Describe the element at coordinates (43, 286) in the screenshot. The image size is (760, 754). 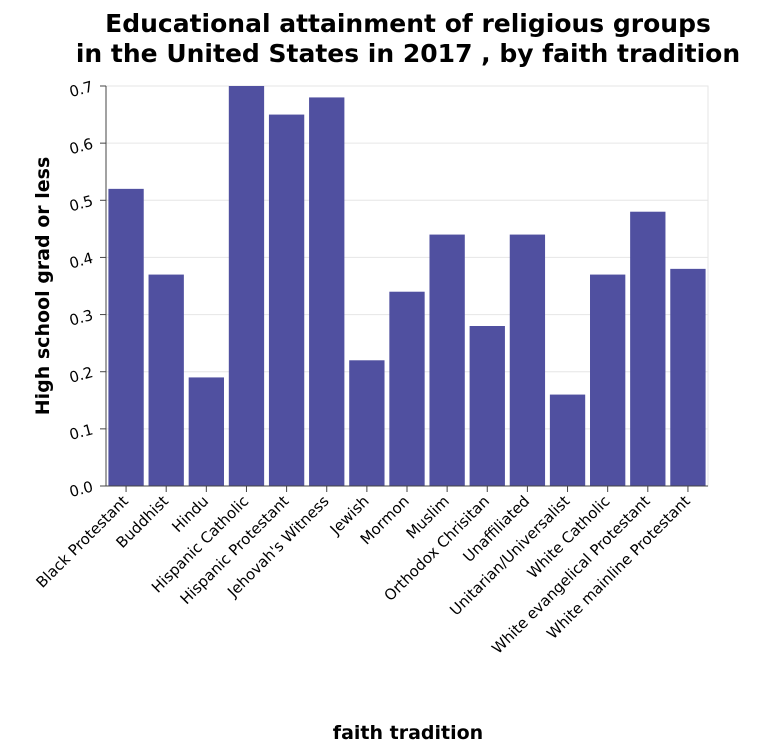
I see `y-axis-title: High school grad or less` at that location.